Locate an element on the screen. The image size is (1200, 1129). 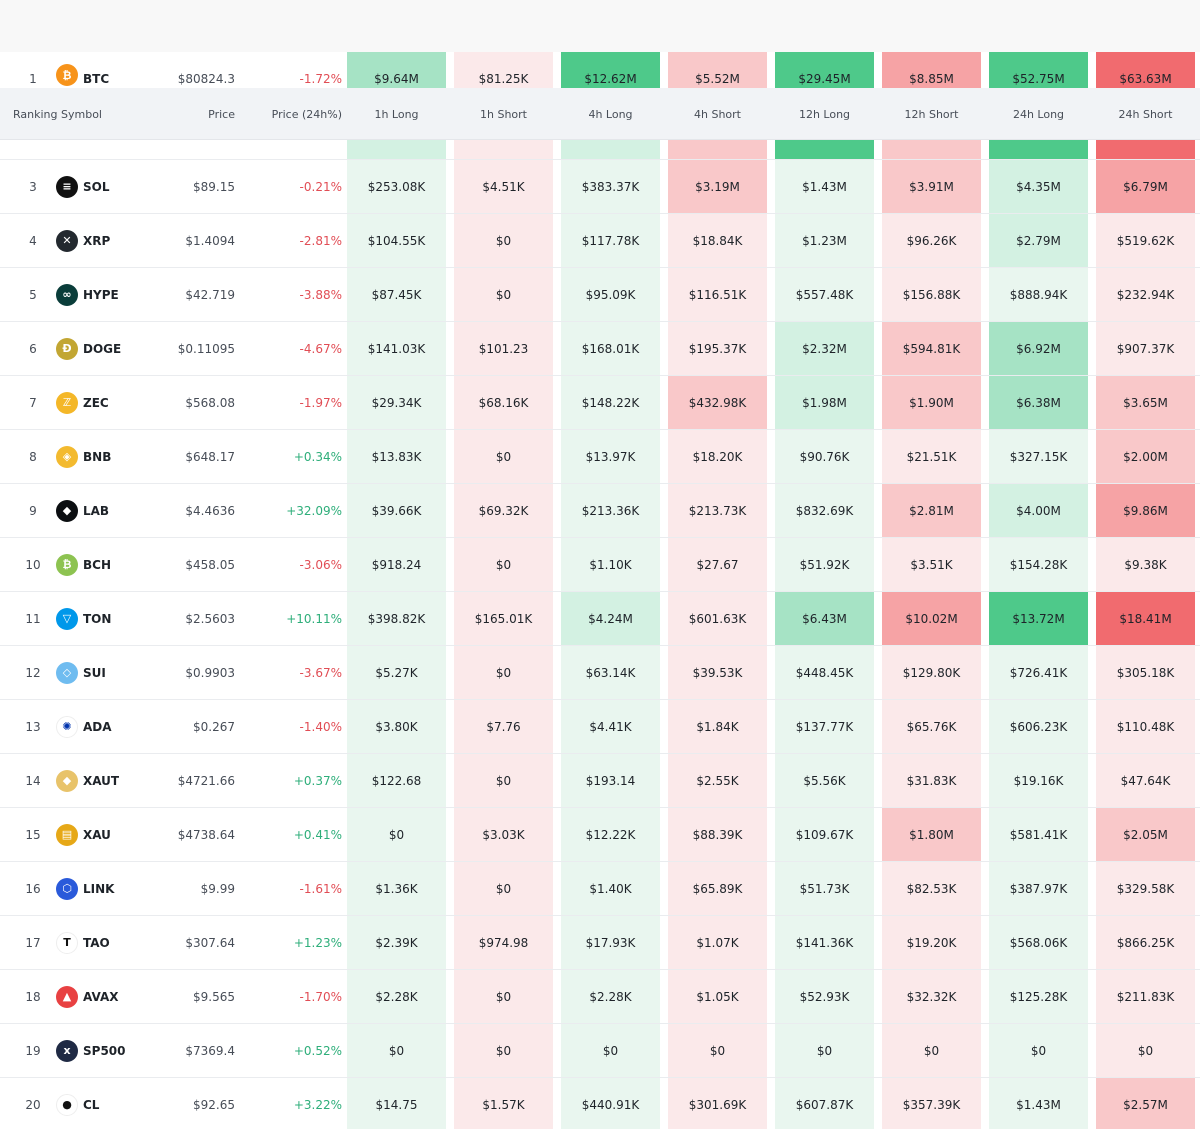
heatmap-cell-12h-short: $3.91M is located at coordinates (931, 186).